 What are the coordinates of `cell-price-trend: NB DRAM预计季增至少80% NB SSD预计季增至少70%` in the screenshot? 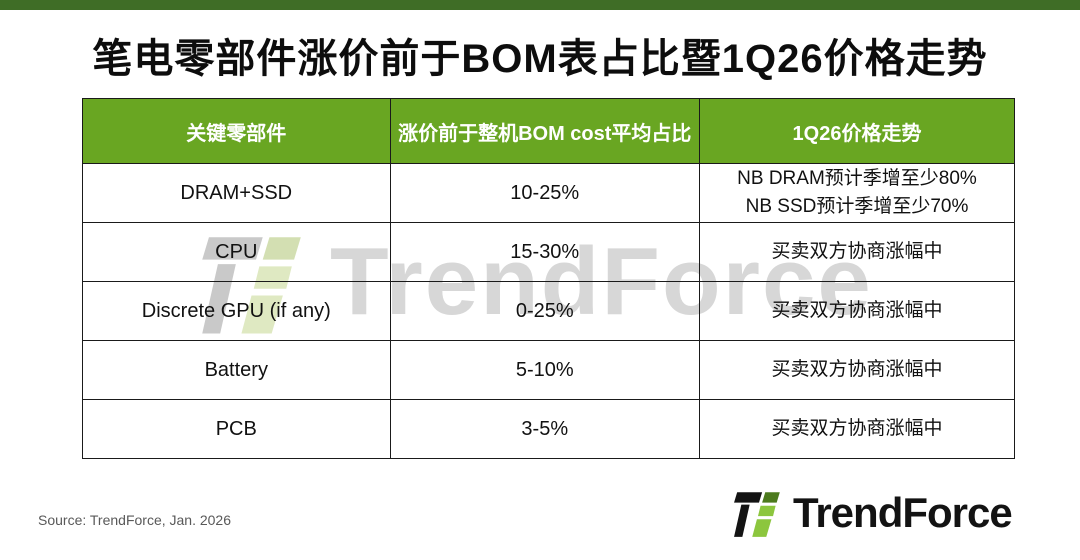 It's located at (857, 193).